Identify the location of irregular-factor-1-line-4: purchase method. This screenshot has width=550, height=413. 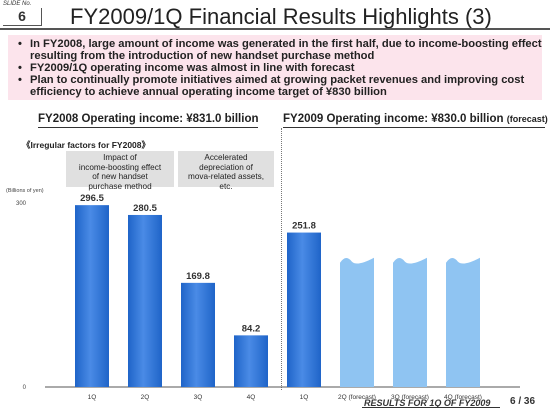
(120, 186).